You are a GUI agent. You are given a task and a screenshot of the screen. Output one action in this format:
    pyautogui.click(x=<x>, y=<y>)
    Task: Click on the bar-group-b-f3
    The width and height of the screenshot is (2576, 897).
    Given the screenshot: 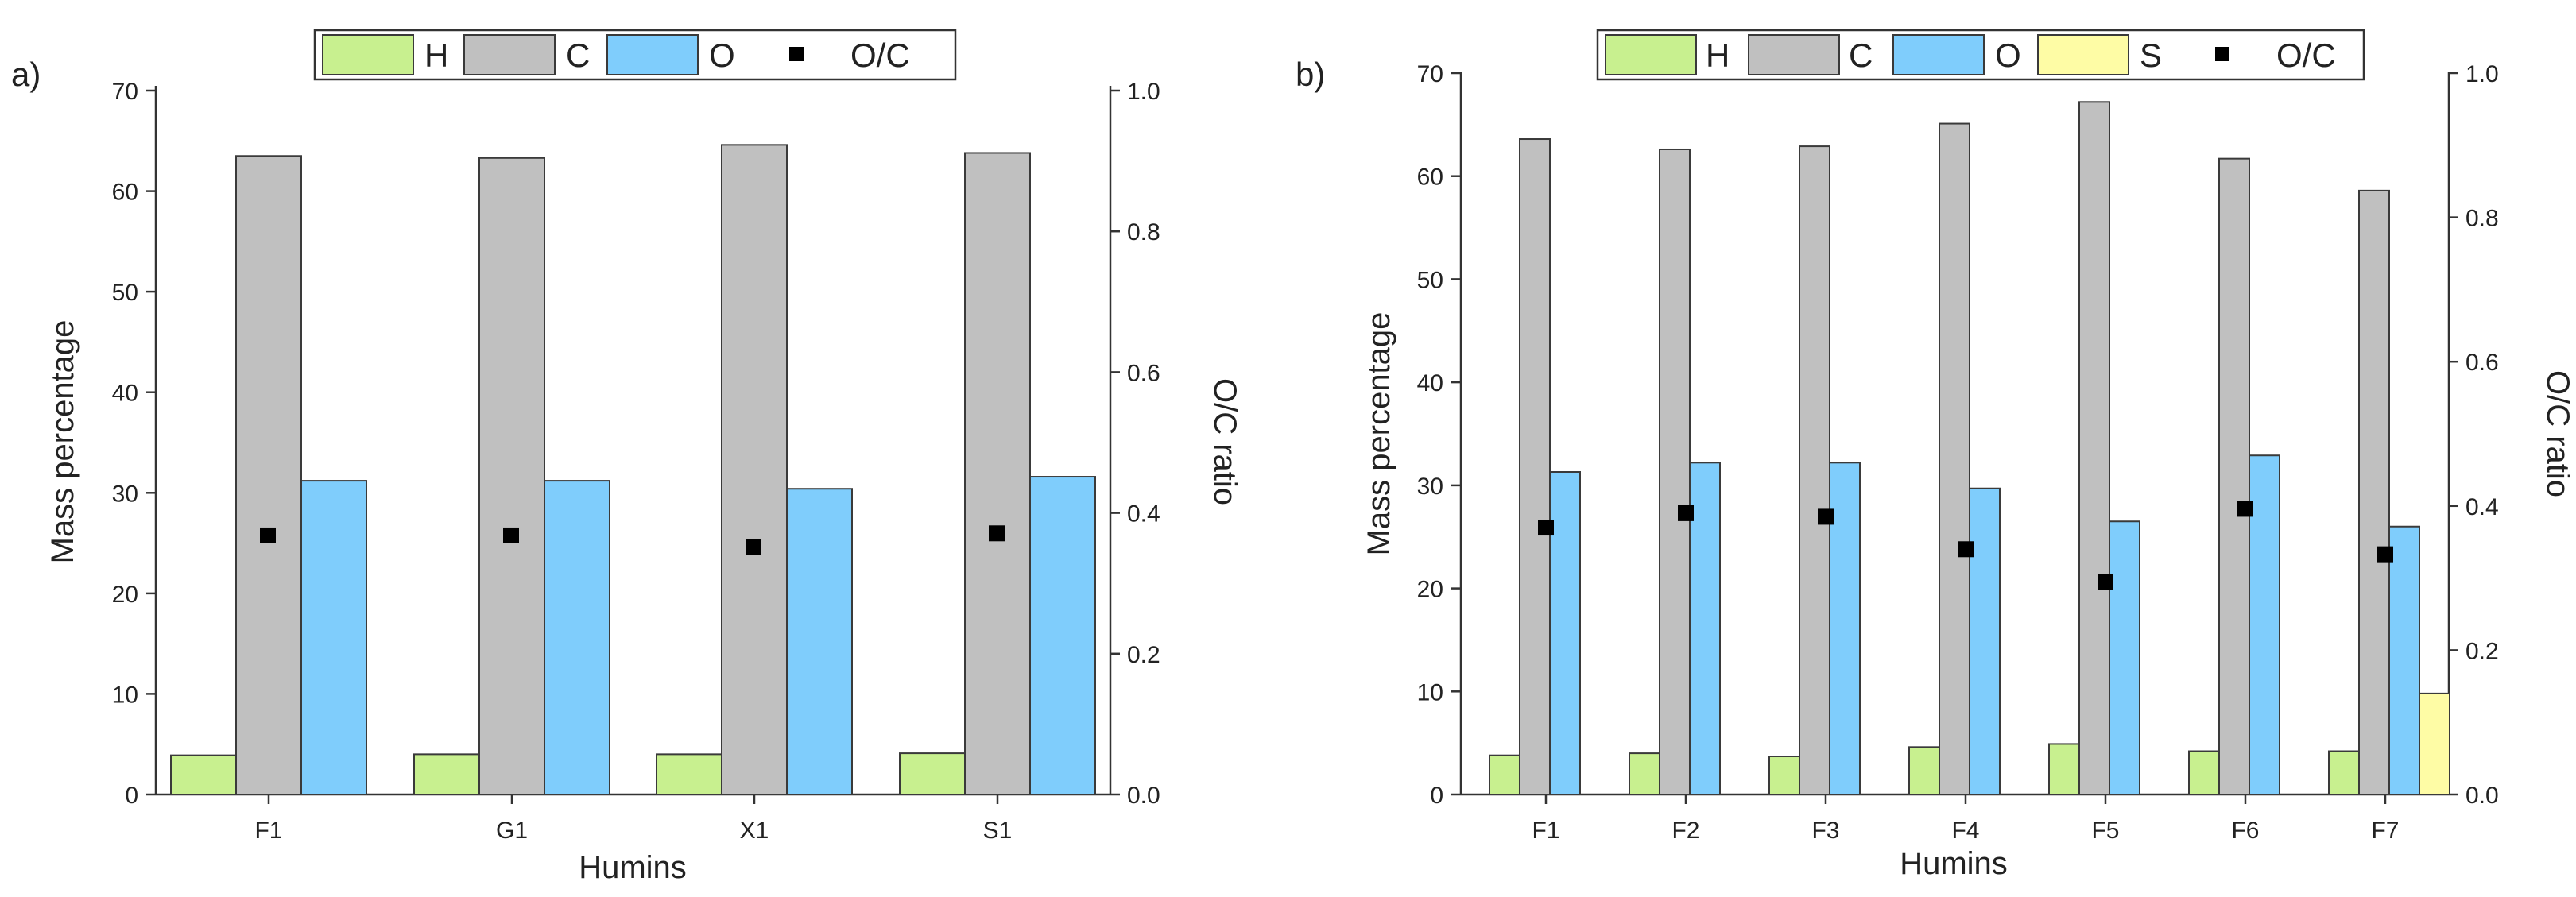 What is the action you would take?
    pyautogui.click(x=1814, y=470)
    